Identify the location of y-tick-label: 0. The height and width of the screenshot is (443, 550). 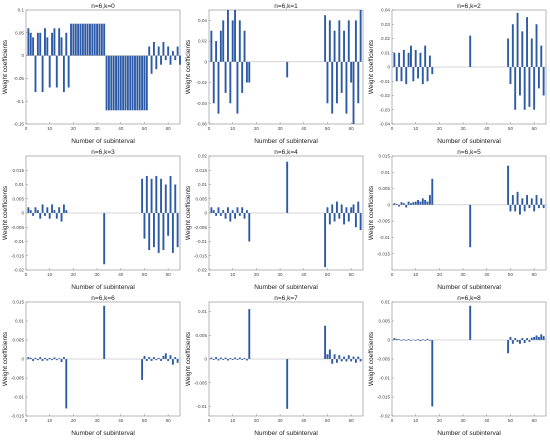
(205, 359).